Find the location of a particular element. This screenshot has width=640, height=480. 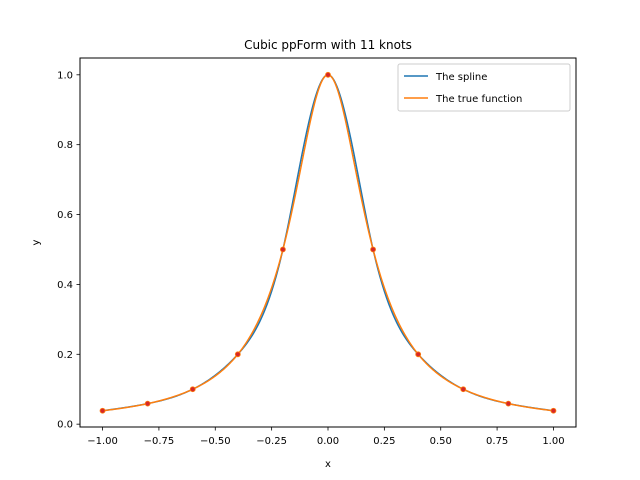

chart-title: Cubic ppForm with 11 knots is located at coordinates (328, 45).